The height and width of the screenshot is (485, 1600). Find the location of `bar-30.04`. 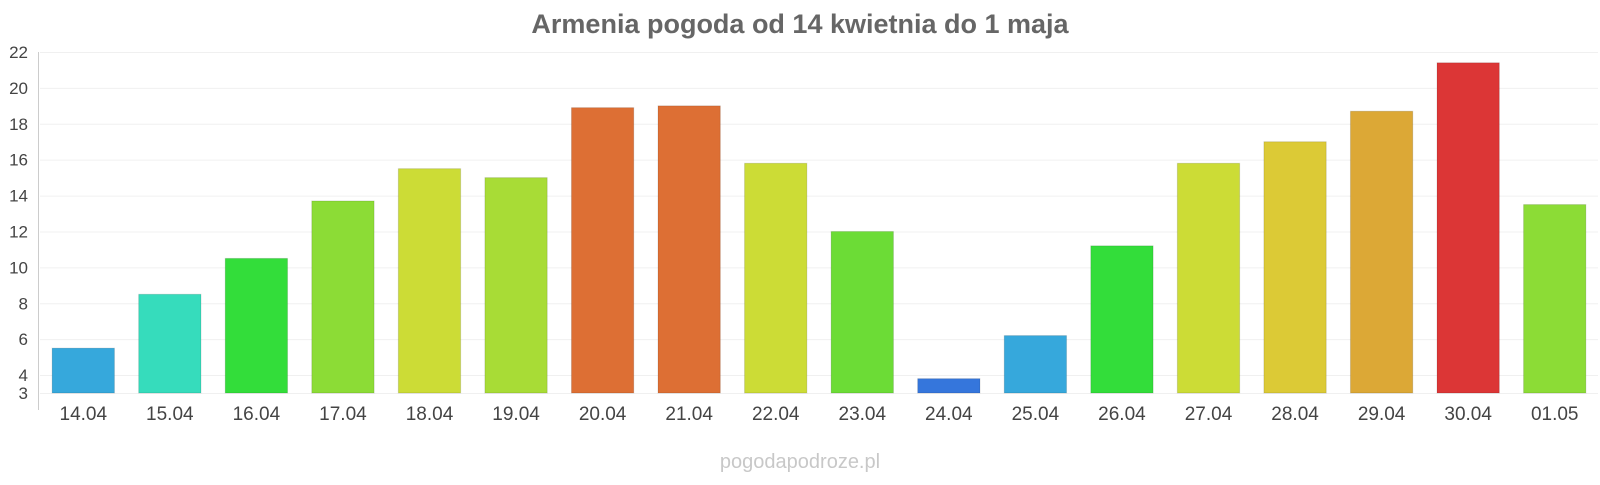

bar-30.04 is located at coordinates (1468, 228).